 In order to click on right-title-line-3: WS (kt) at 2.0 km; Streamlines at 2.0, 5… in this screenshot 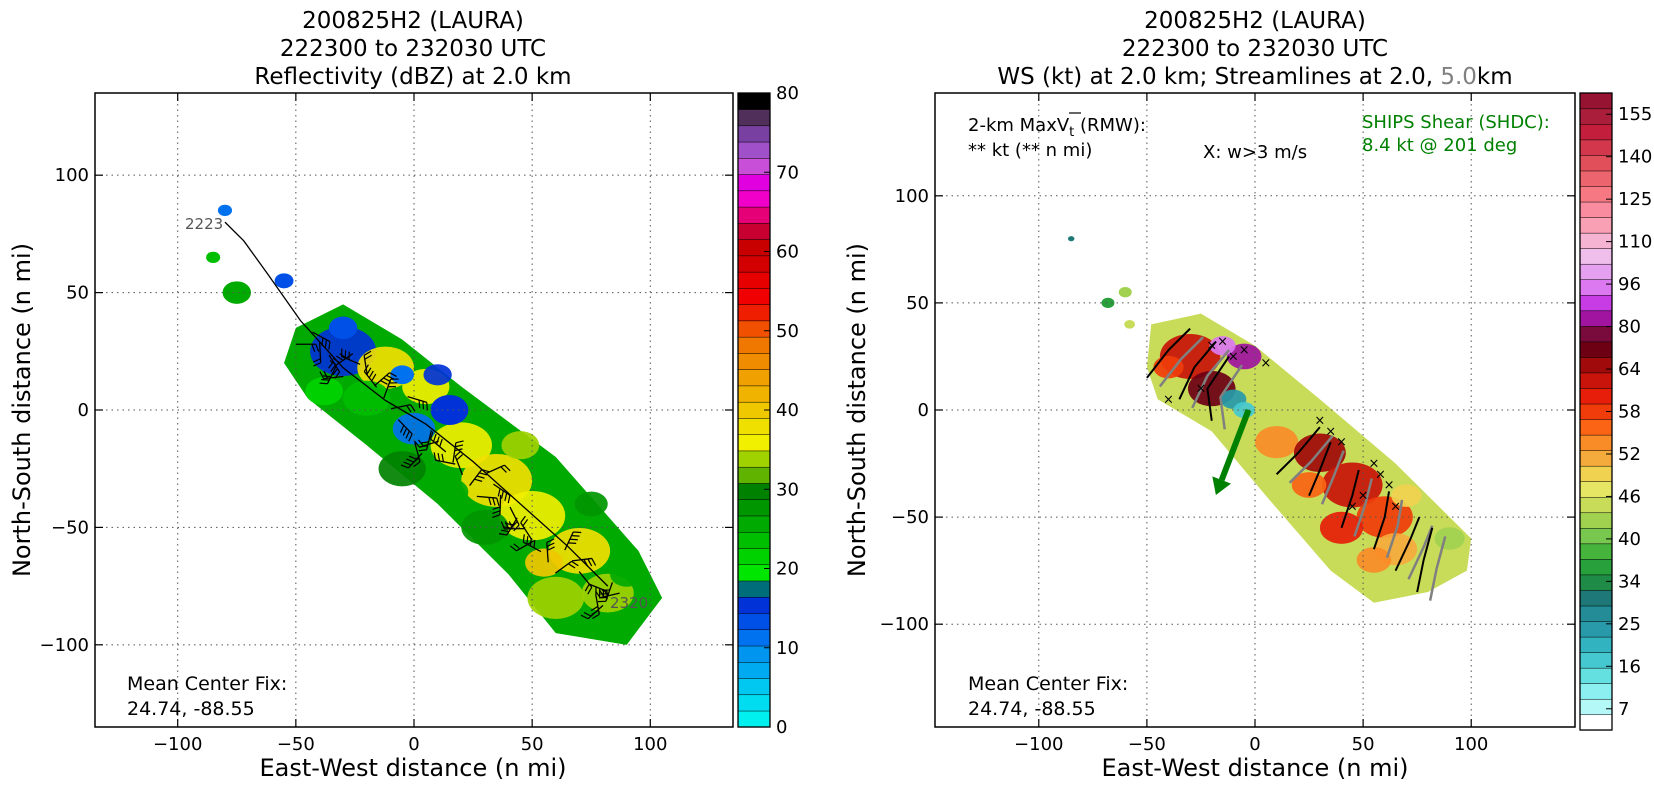, I will do `click(1254, 77)`.